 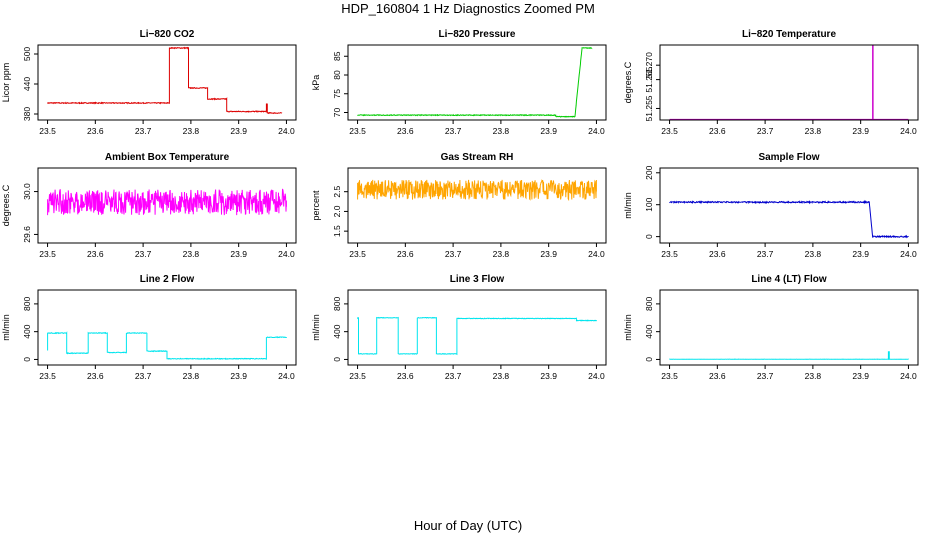 What do you see at coordinates (27, 114) in the screenshot?
I see `y-tick-label: 380` at bounding box center [27, 114].